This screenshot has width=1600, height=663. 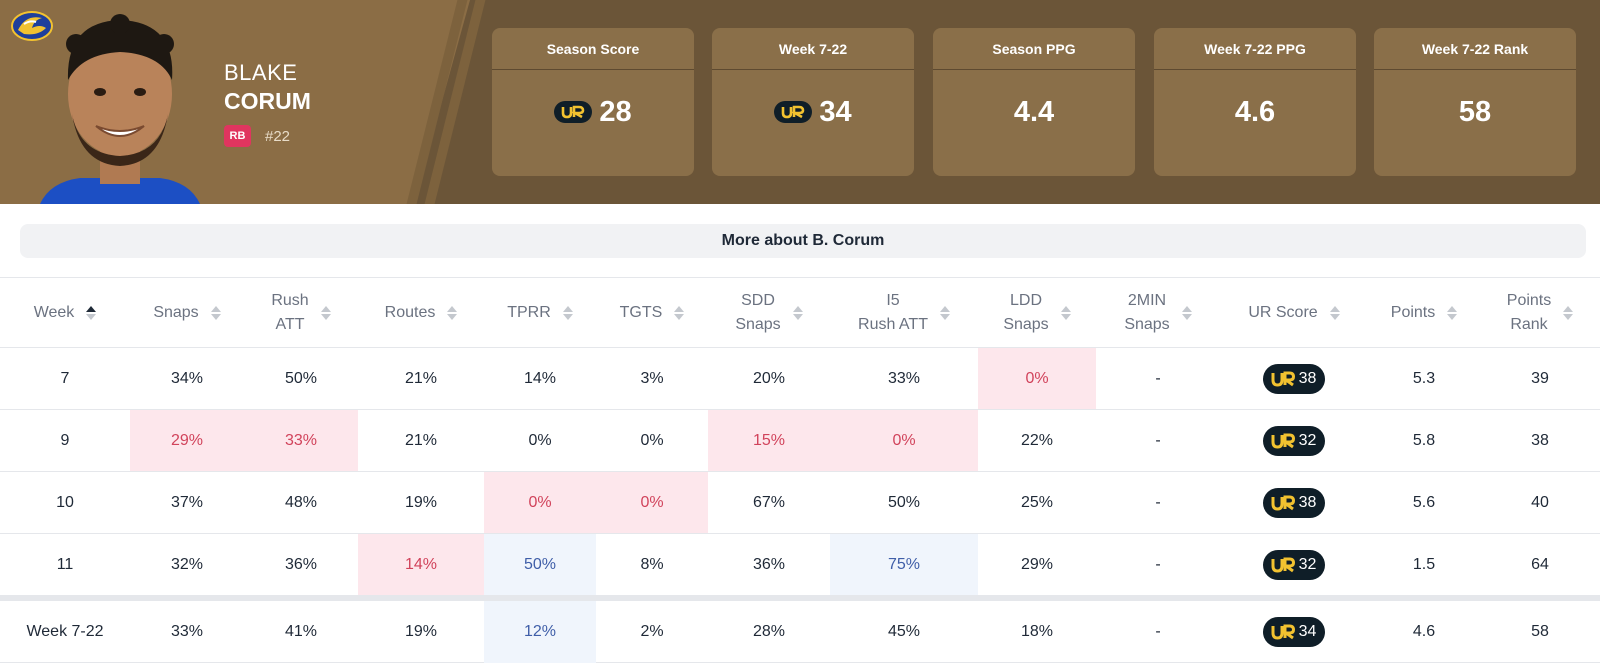 I want to click on cell-ur-score: 38, so click(x=1294, y=378).